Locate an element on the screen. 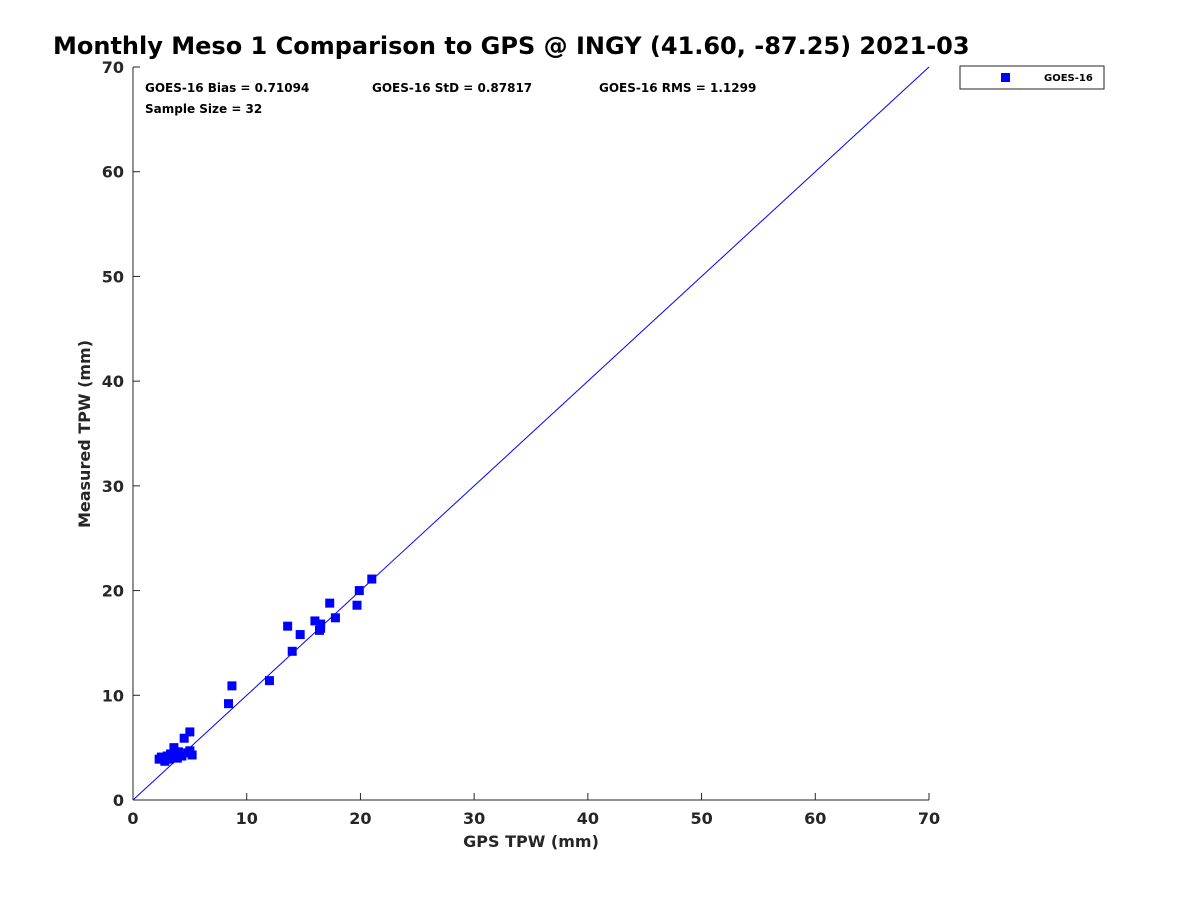 The width and height of the screenshot is (1200, 900). y-tick-label: 30 is located at coordinates (113, 486).